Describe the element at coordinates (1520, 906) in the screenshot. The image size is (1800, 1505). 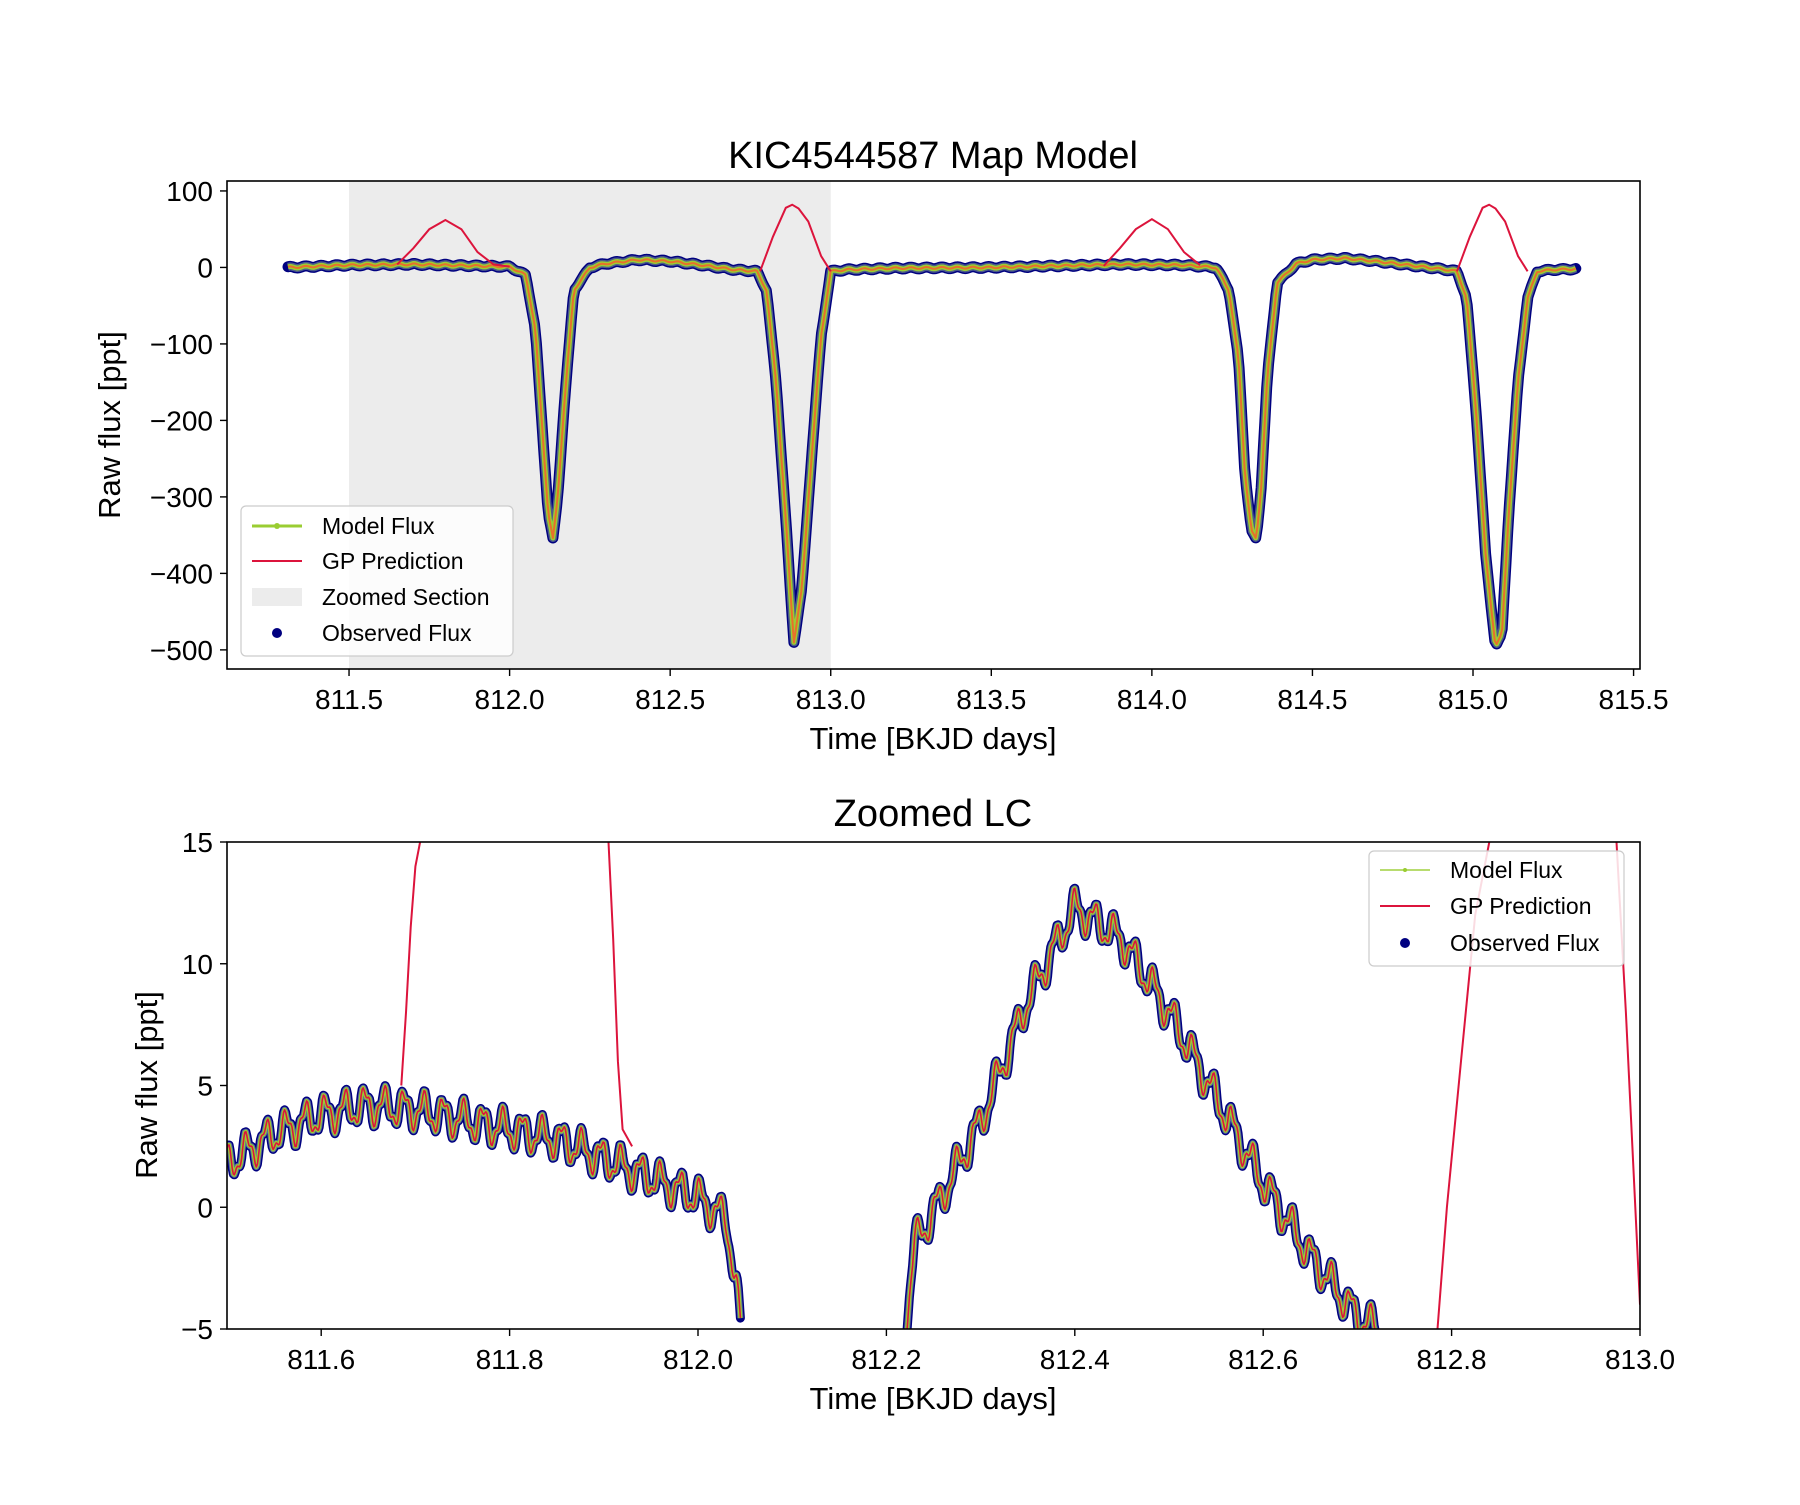
I see `bottom-legend-gp-label: GP Prediction` at that location.